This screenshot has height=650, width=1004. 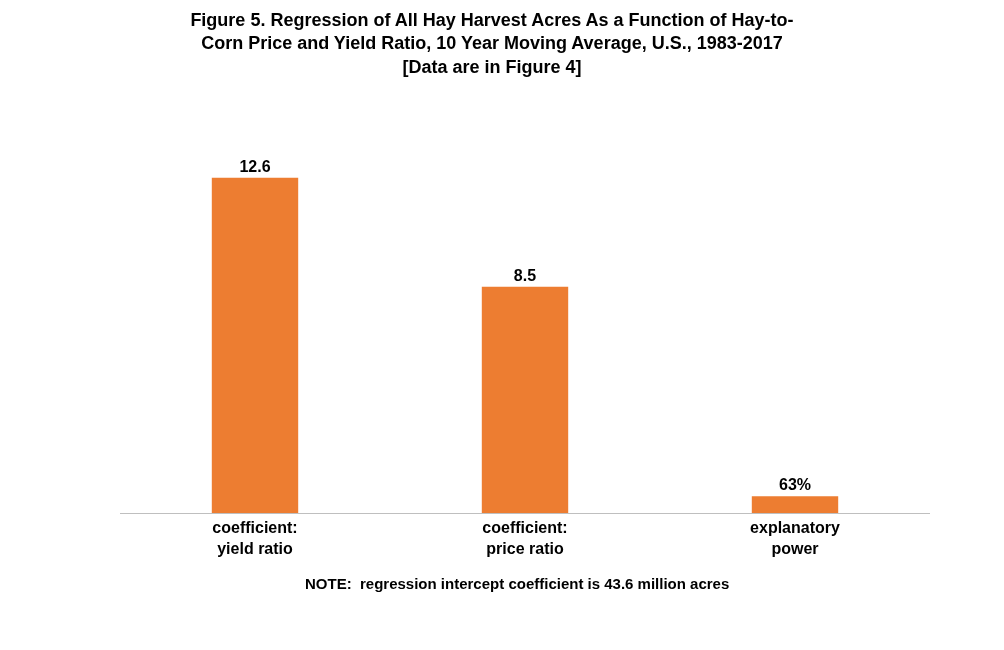 What do you see at coordinates (795, 538) in the screenshot?
I see `x-tick-label: explanatory power` at bounding box center [795, 538].